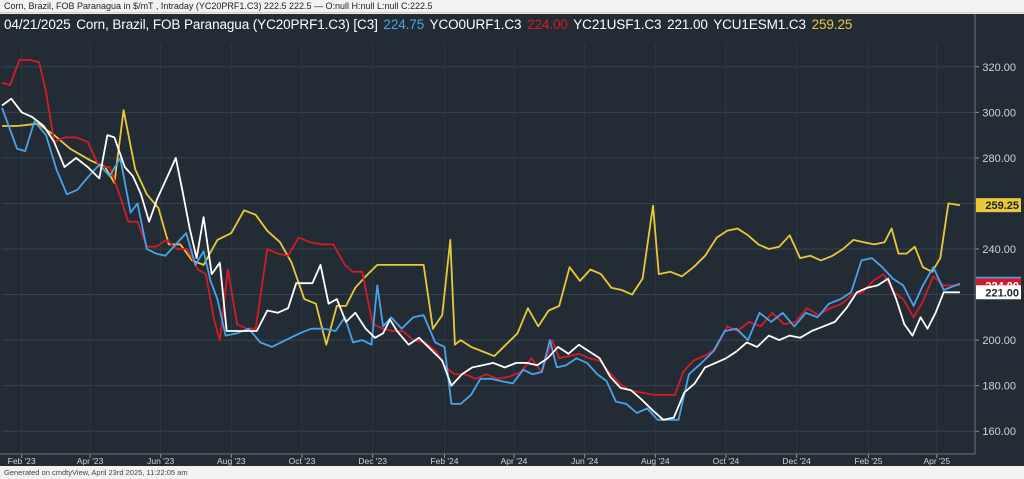 This screenshot has width=1024, height=479. What do you see at coordinates (617, 24) in the screenshot?
I see `legend-ric-3: YC21USF1.C3` at bounding box center [617, 24].